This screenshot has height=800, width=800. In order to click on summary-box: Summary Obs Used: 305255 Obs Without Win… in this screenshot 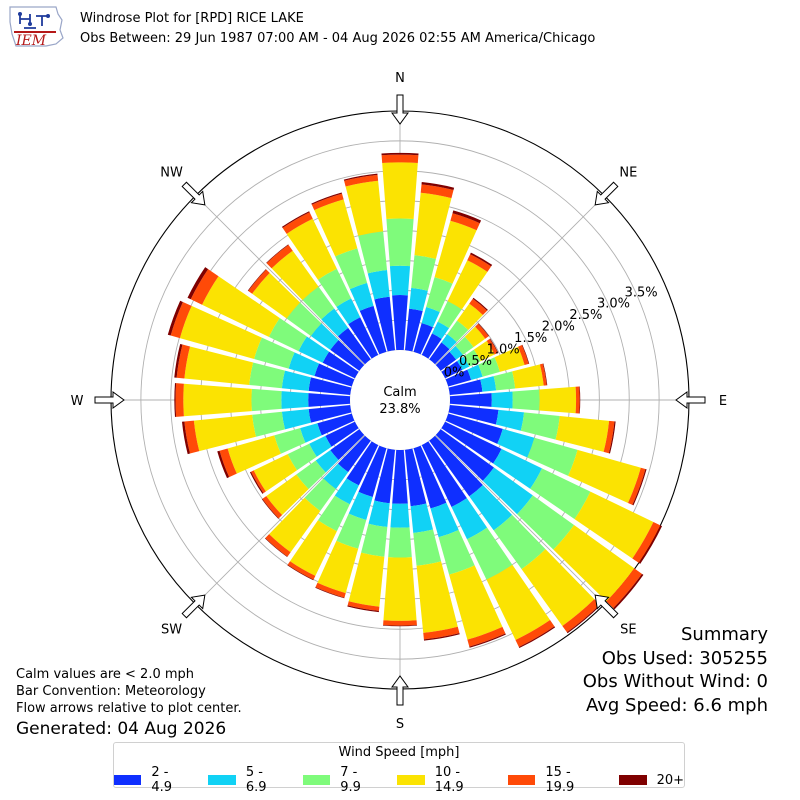, I will do `click(675, 670)`.